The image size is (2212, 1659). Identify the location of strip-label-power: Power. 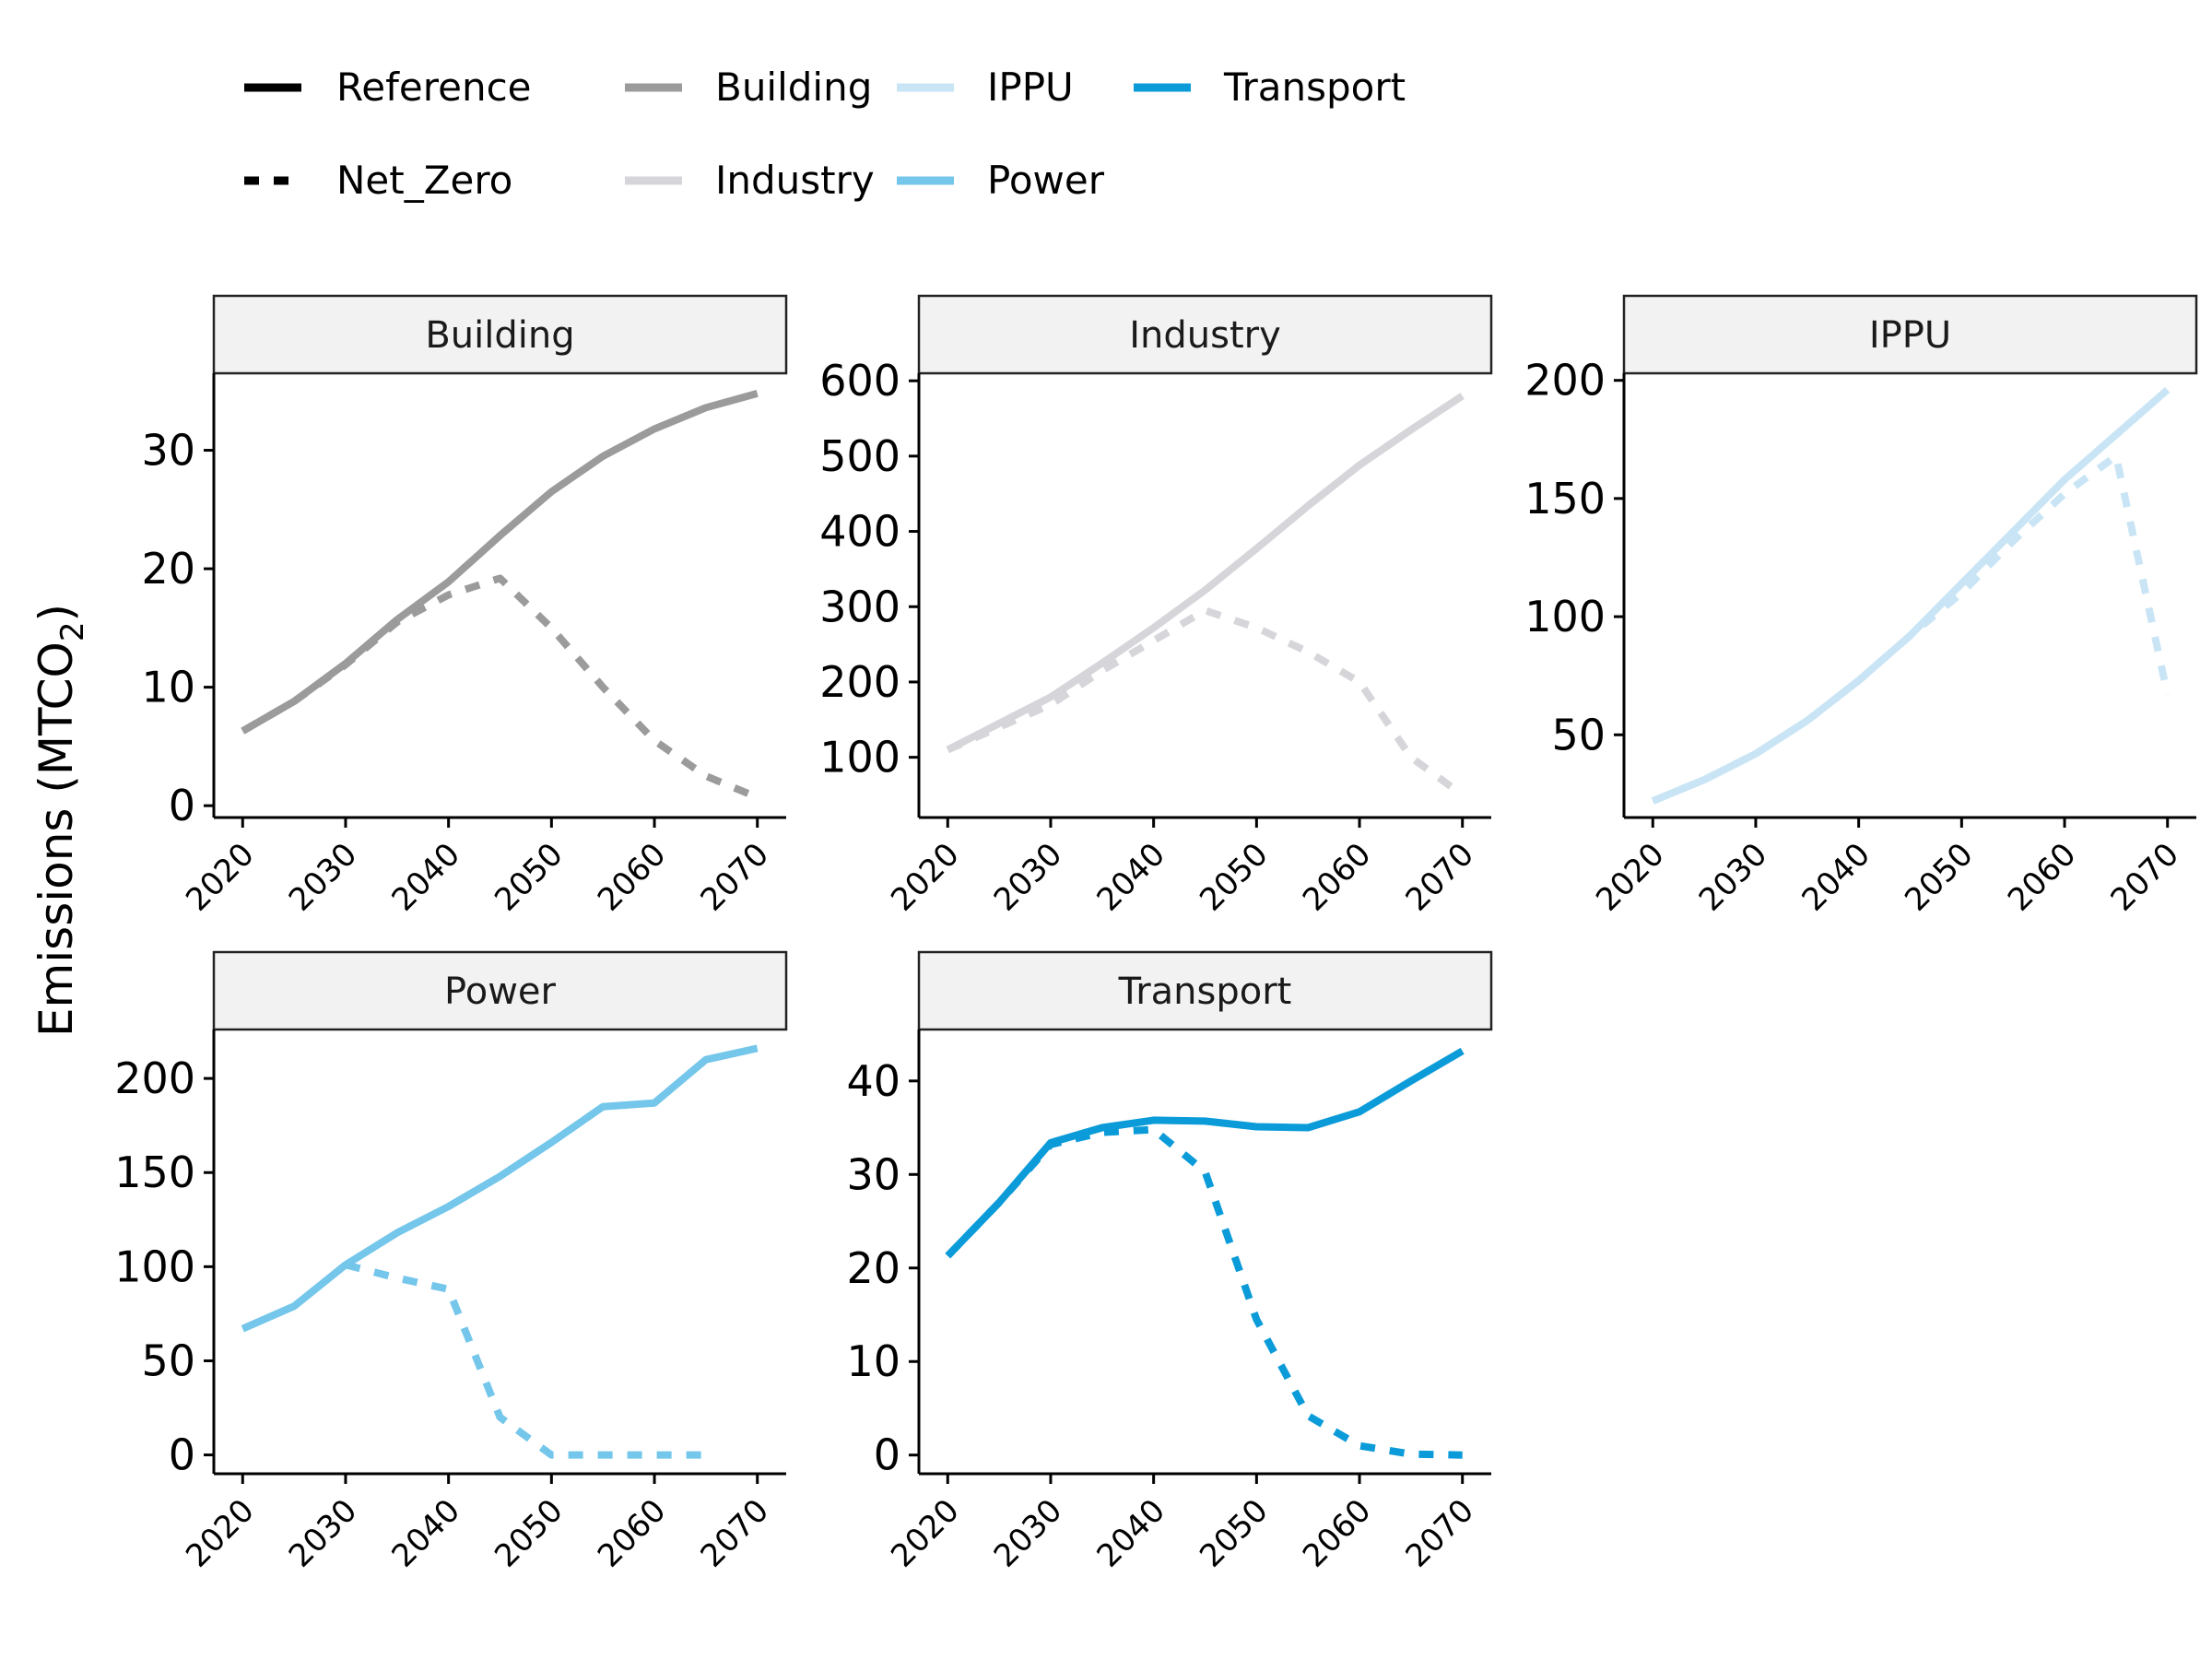
(500, 992).